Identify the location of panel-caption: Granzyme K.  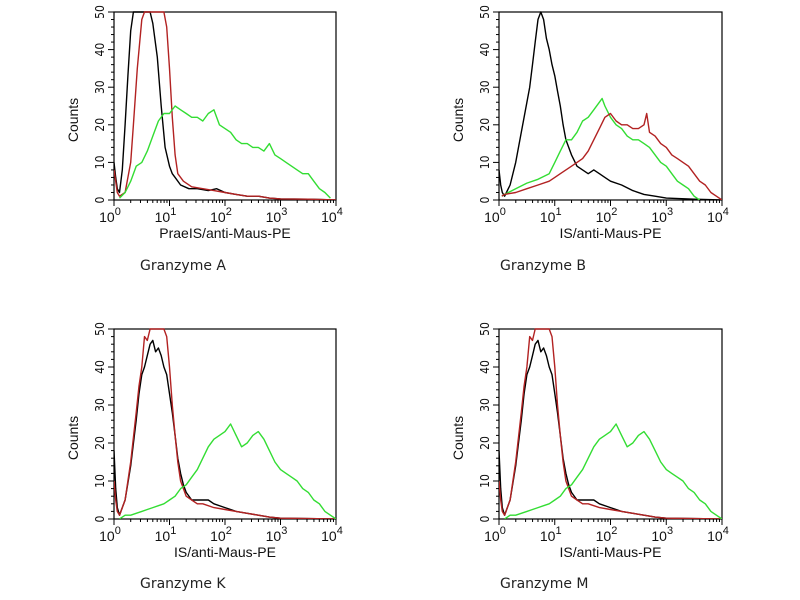
(183, 584).